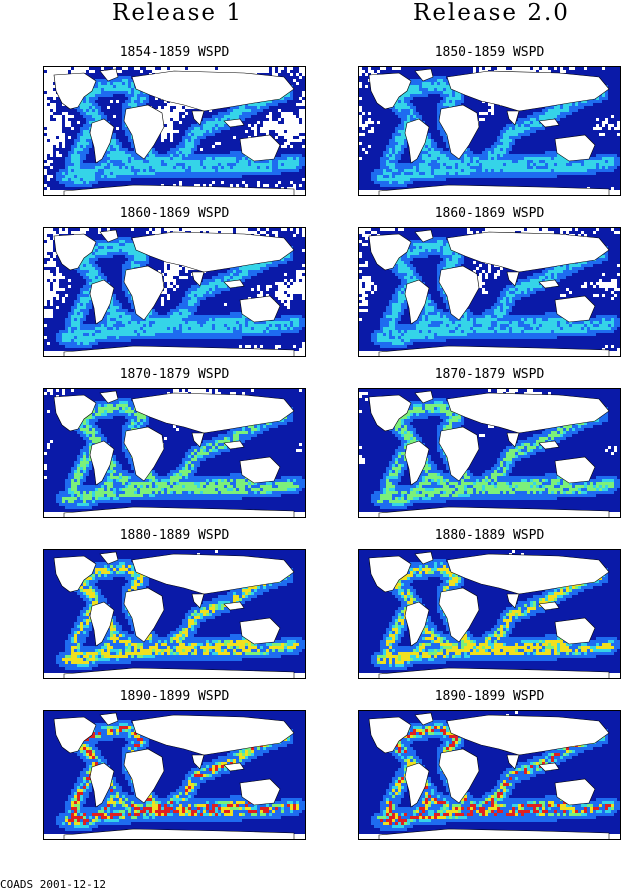 This screenshot has height=891, width=623. What do you see at coordinates (53, 884) in the screenshot?
I see `footer-credit: COADS 2001-12-12` at bounding box center [53, 884].